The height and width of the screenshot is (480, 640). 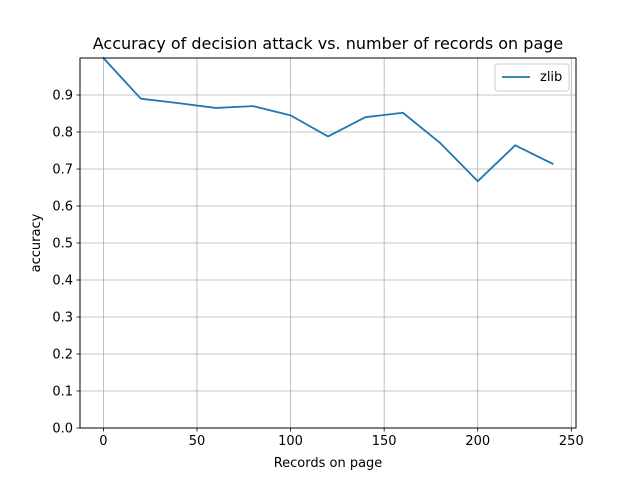 What do you see at coordinates (290, 441) in the screenshot?
I see `x-tick-label: 100` at bounding box center [290, 441].